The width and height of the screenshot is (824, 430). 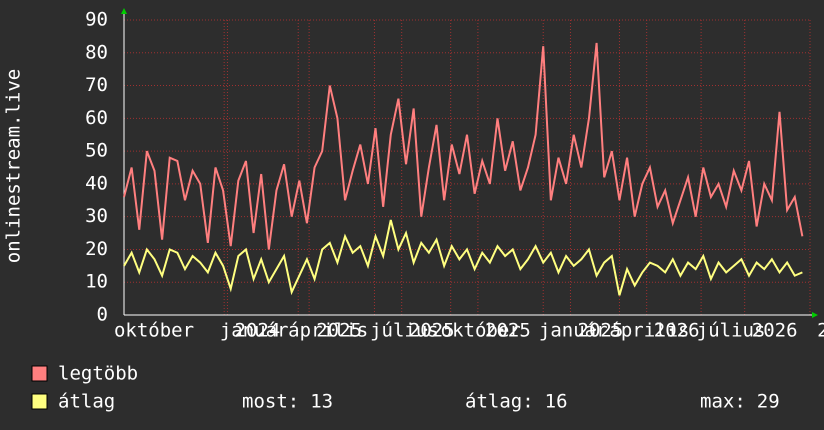 I want to click on y-tick-label: 80, so click(x=96, y=52).